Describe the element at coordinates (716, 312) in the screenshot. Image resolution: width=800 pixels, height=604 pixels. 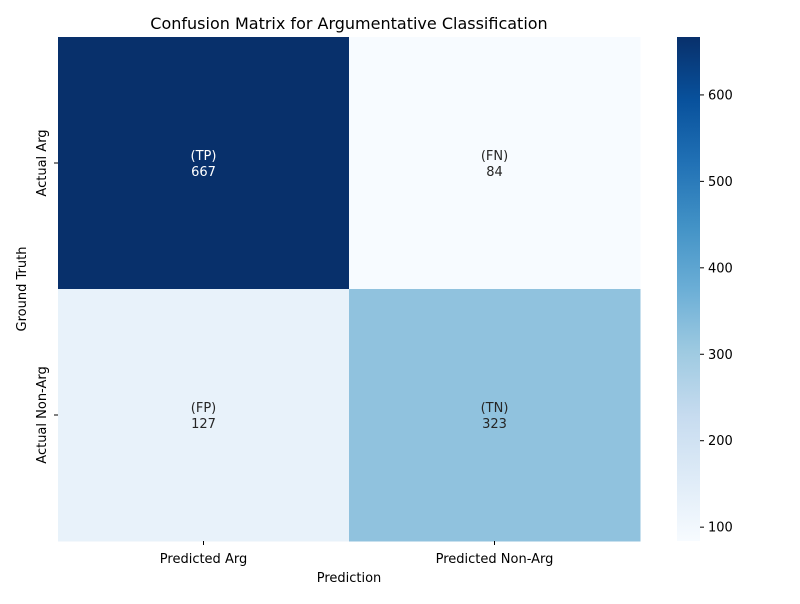
I see `colorbar-ticks: 100 200 300 400 500 600` at that location.